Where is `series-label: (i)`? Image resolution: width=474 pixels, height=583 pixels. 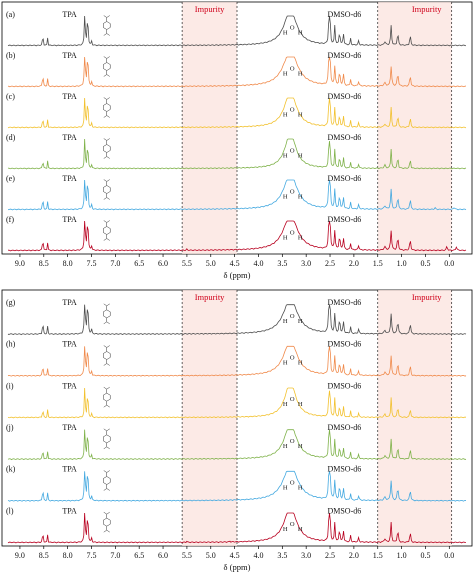 series-label: (i) is located at coordinates (10, 385).